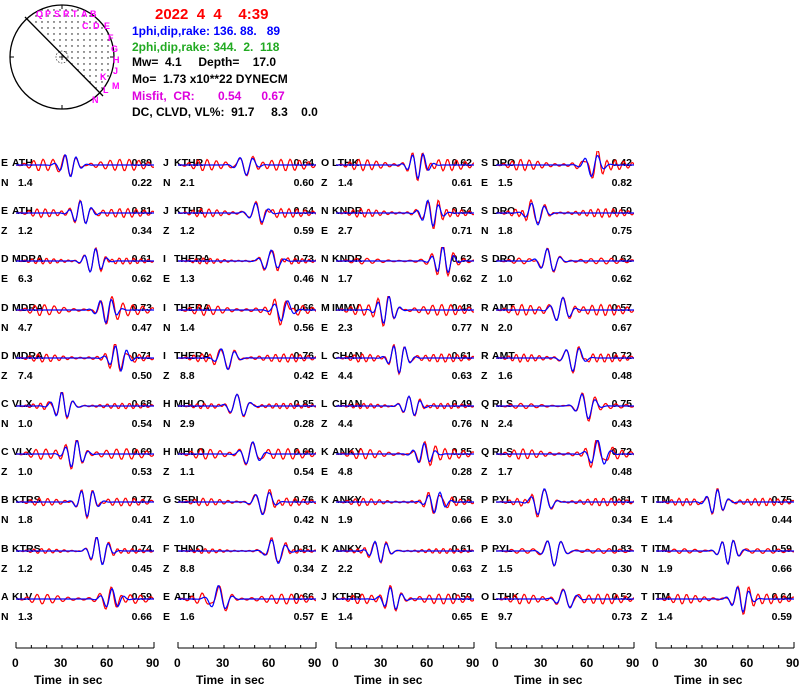 Image resolution: width=800 pixels, height=685 pixels. I want to click on amplitude: 1.6, so click(187, 616).